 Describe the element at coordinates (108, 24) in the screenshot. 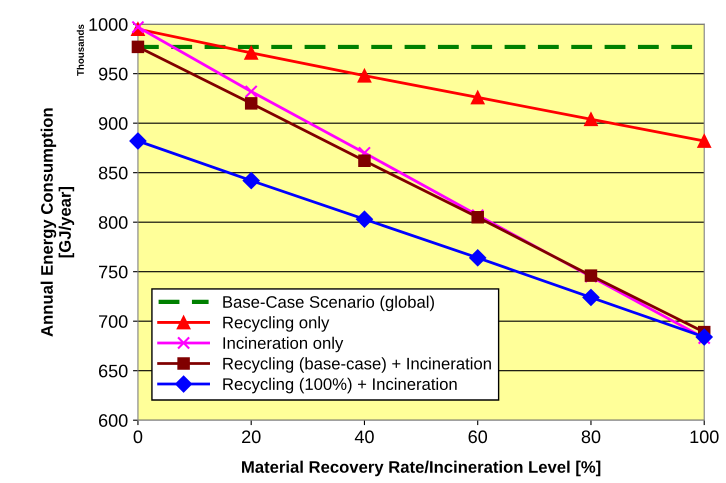

I see `y-tick-label: 1000` at that location.